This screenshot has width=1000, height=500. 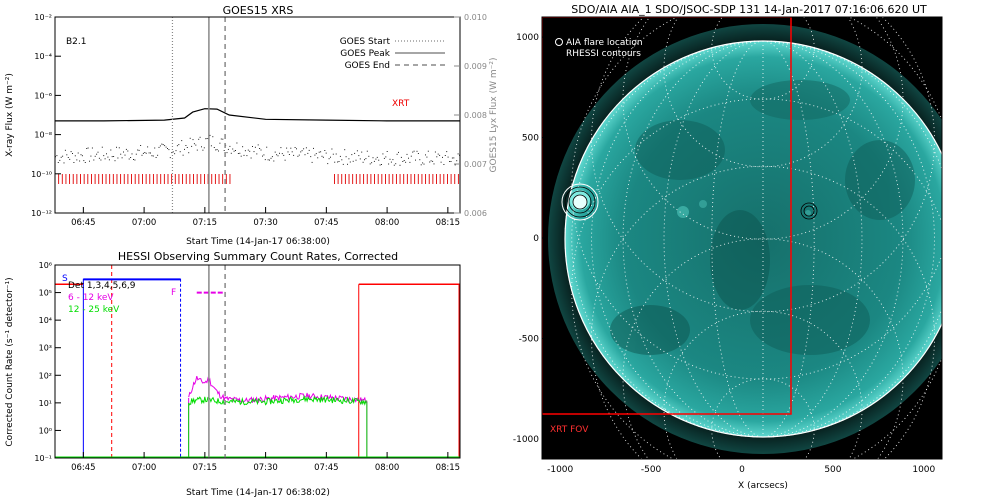 What do you see at coordinates (530, 239) in the screenshot?
I see `sdo-y-axis: 1000 500 0 -500 -1000` at bounding box center [530, 239].